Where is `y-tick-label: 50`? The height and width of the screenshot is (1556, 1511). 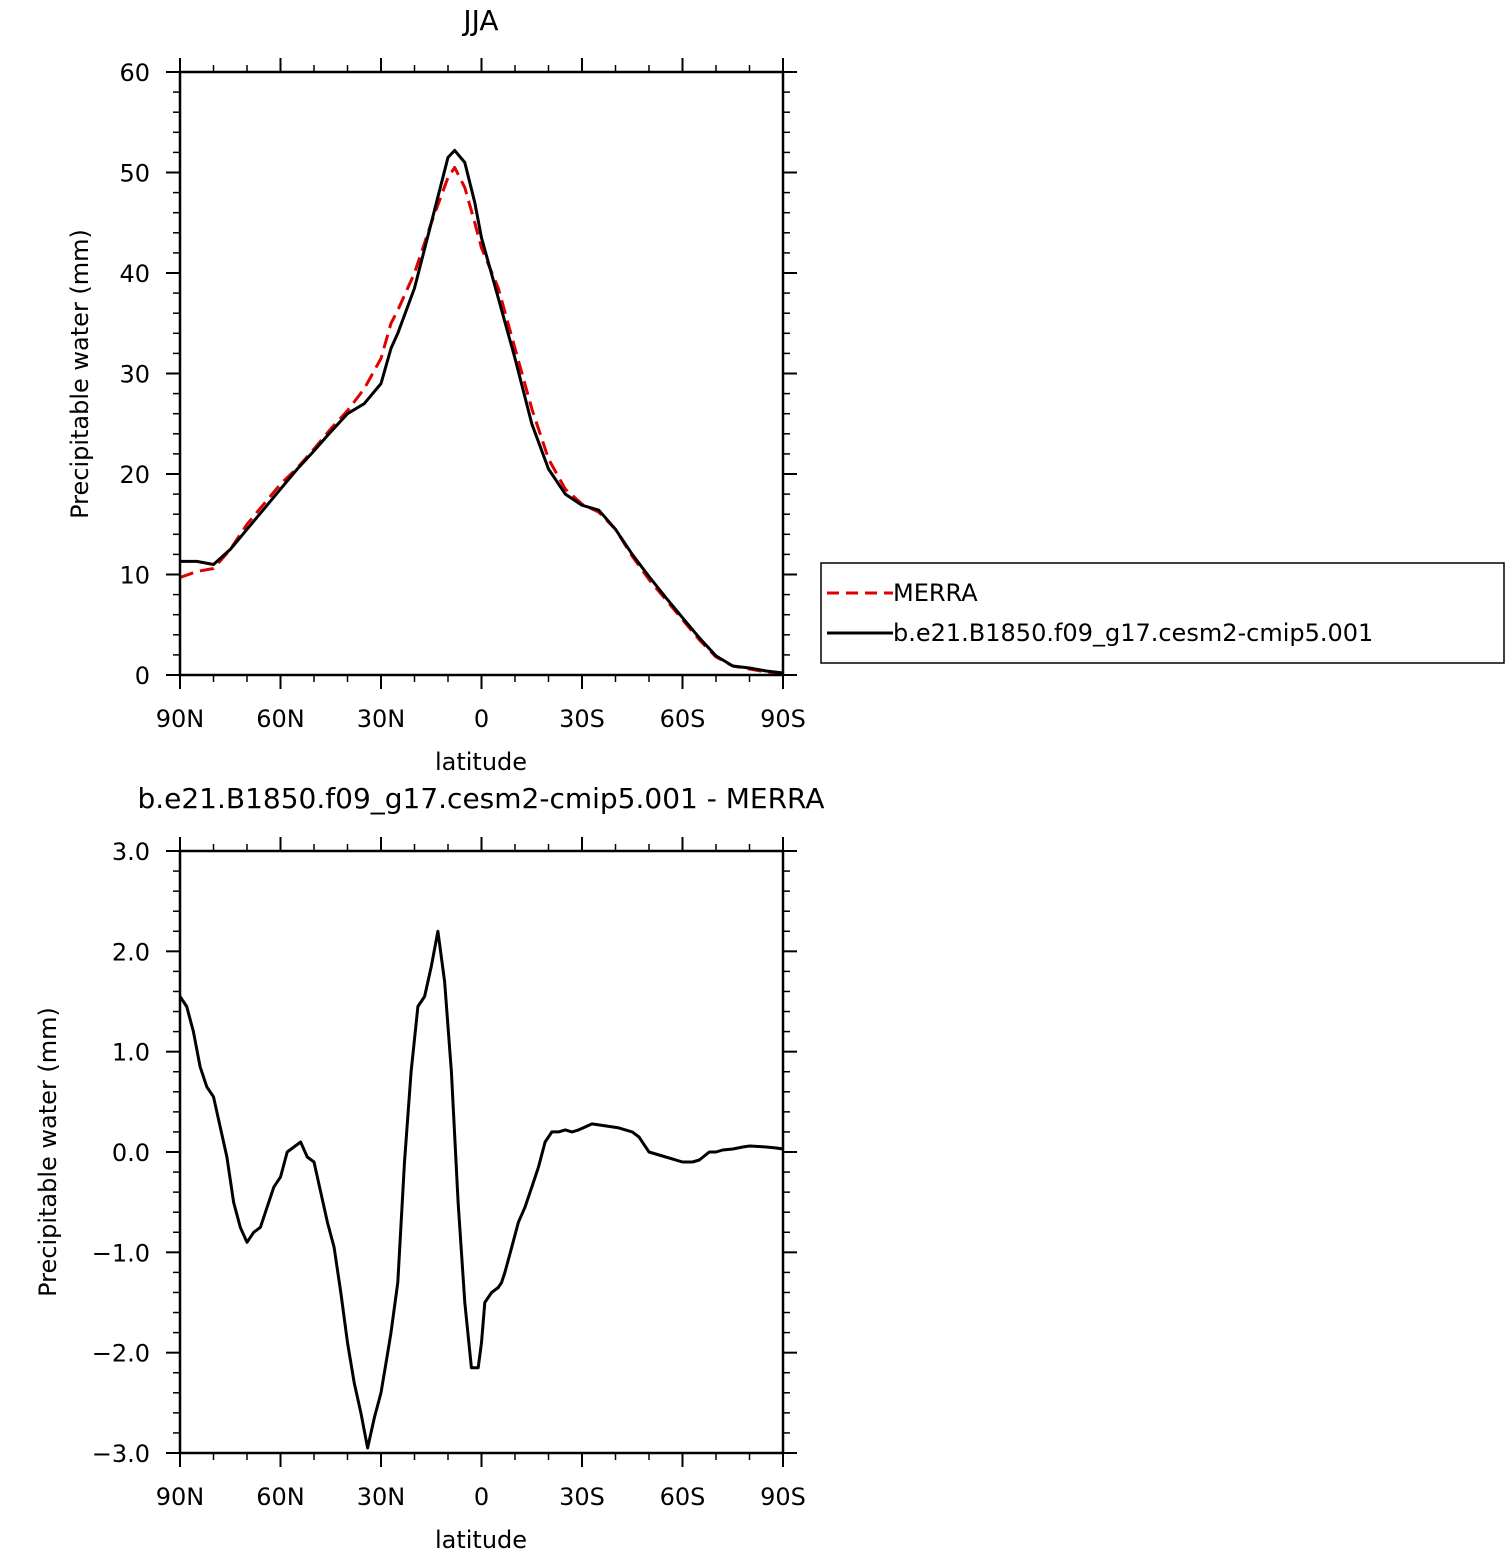
y-tick-label: 50 is located at coordinates (134, 174).